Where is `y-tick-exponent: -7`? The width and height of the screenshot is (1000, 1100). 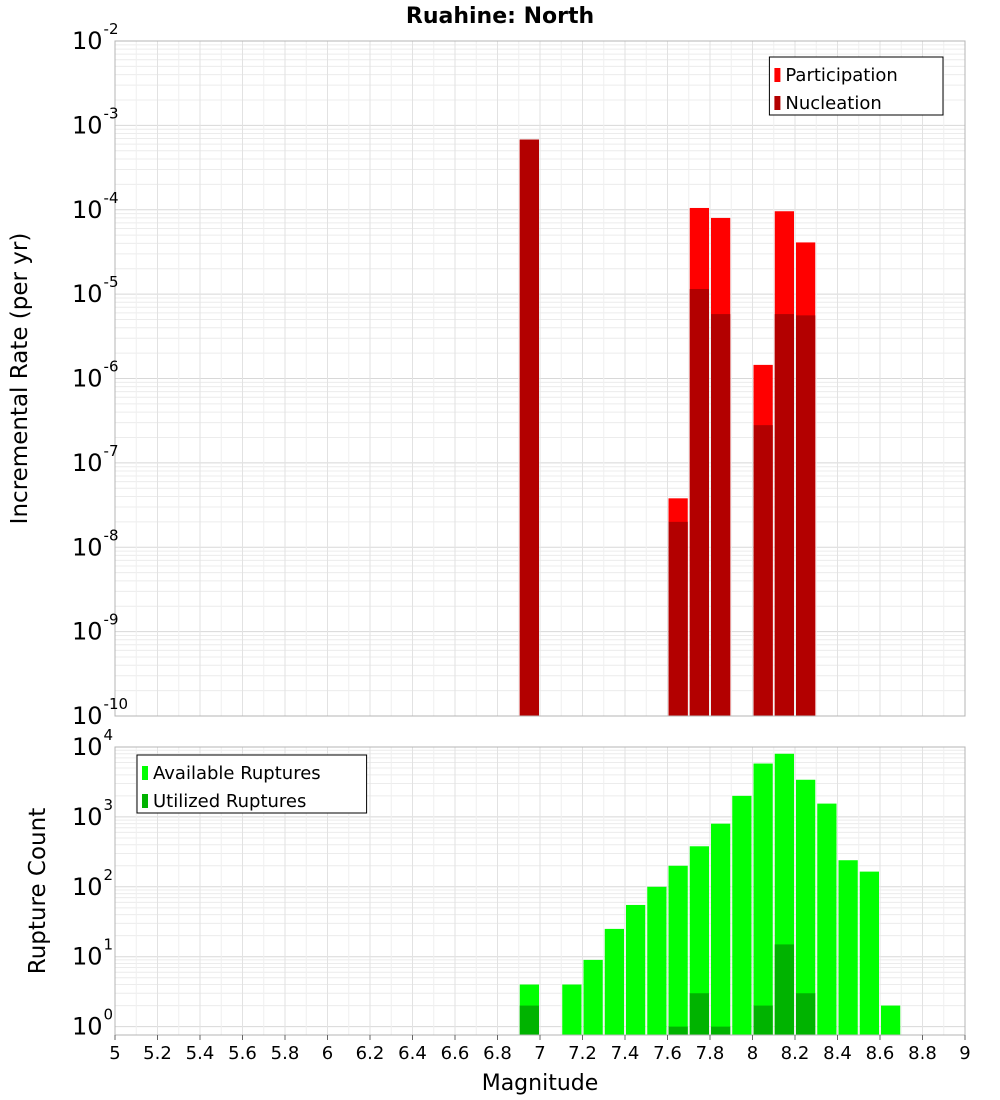
y-tick-exponent: -7 is located at coordinates (111, 451).